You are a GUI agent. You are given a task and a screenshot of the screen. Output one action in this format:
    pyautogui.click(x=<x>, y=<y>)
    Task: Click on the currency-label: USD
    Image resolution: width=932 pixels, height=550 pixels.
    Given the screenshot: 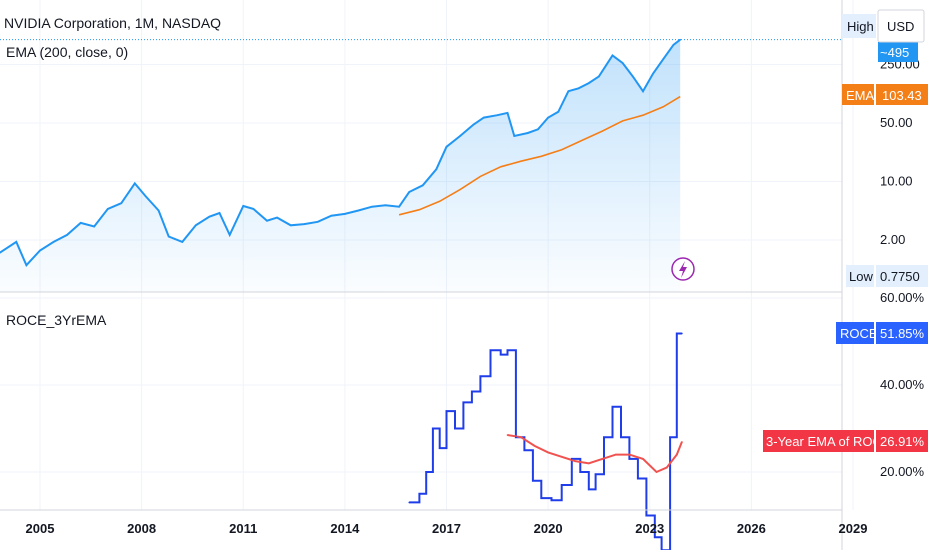 What is the action you would take?
    pyautogui.click(x=900, y=26)
    